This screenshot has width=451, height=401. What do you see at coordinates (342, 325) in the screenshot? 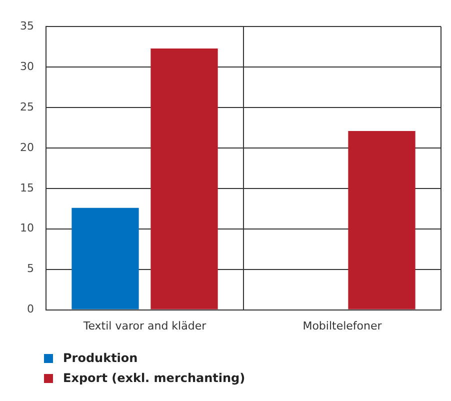
I see `x-tick-label: Mobiltelefoner` at bounding box center [342, 325].